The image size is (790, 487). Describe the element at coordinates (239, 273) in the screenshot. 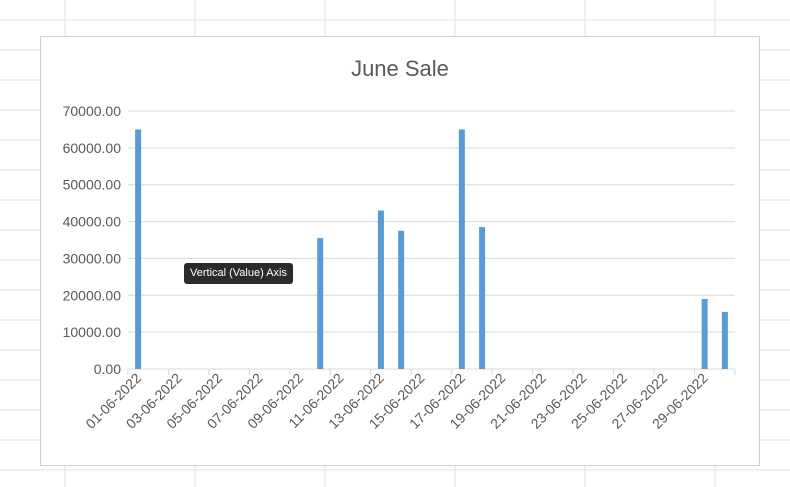

I see `axis-tooltip: Vertical (Value) Axis` at that location.